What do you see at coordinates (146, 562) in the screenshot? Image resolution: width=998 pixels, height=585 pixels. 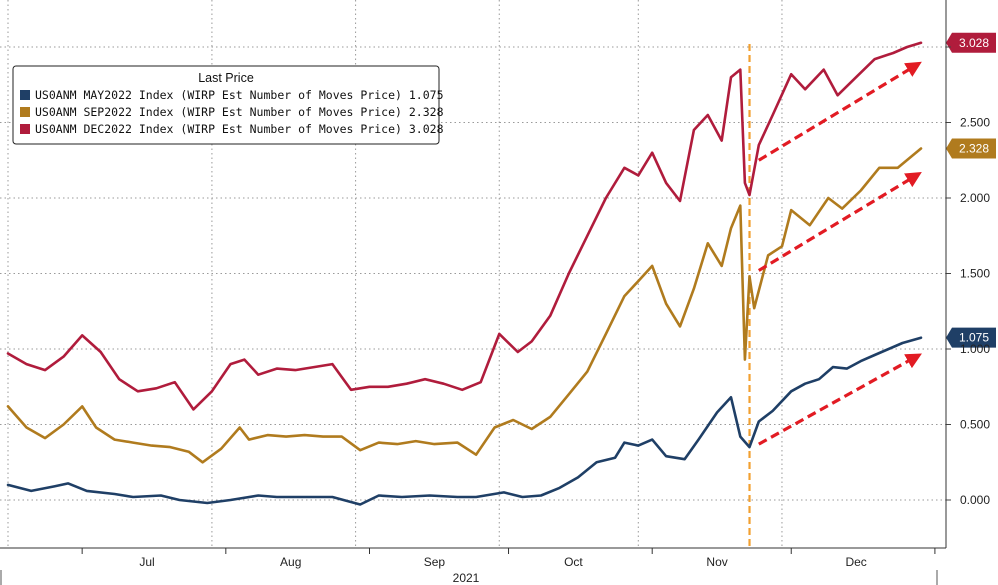 I see `x-tick-label: Jul` at bounding box center [146, 562].